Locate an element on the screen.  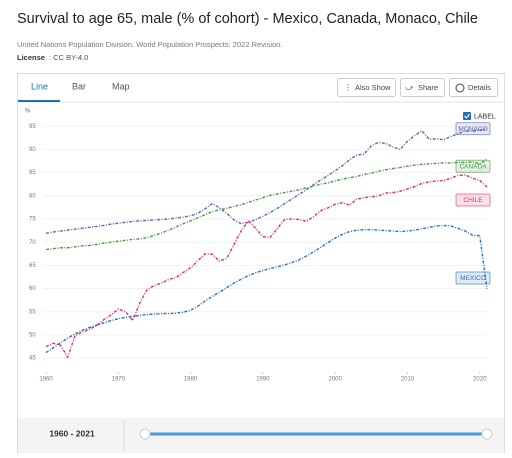
legend-toggle: LABEL is located at coordinates (485, 116).